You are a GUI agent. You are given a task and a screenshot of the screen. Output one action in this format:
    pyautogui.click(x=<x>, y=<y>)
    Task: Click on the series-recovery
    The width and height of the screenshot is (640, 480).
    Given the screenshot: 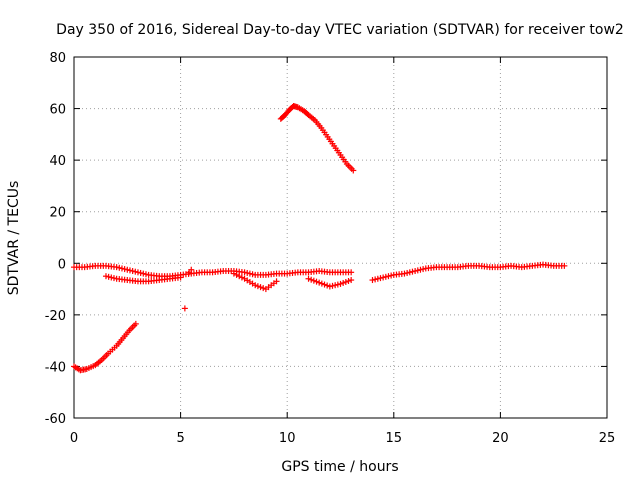 What is the action you would take?
    pyautogui.click(x=105, y=347)
    